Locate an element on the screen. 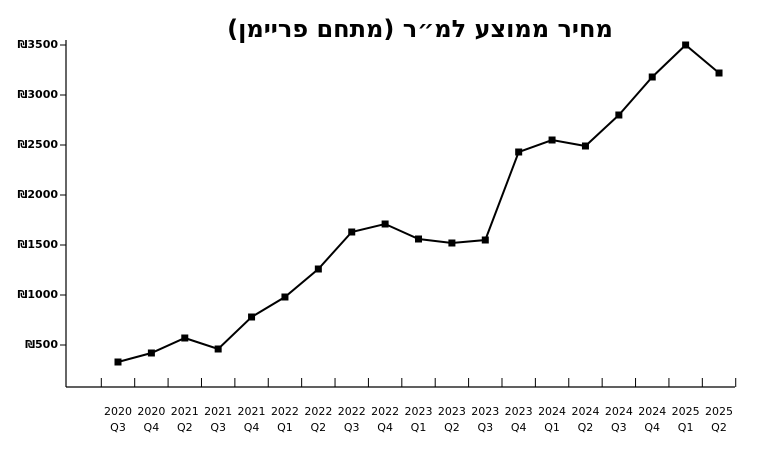 This screenshot has width=768, height=452. y-tick-label: ₪3500 is located at coordinates (37, 44).